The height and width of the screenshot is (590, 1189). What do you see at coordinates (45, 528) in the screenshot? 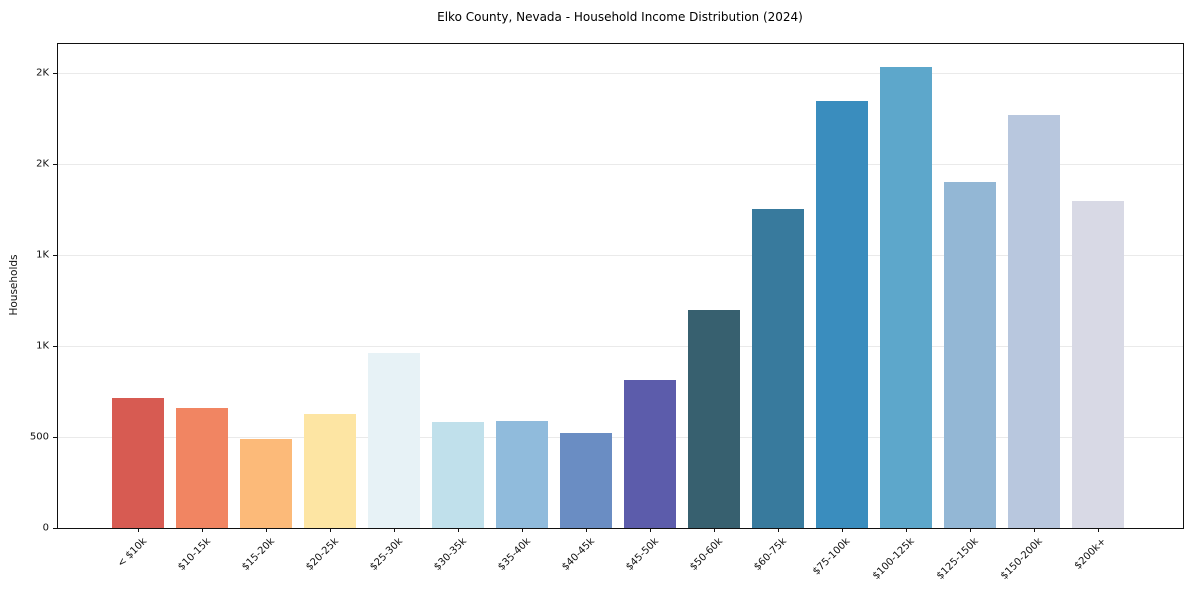
I see `y-tick-label: 0` at bounding box center [45, 528].